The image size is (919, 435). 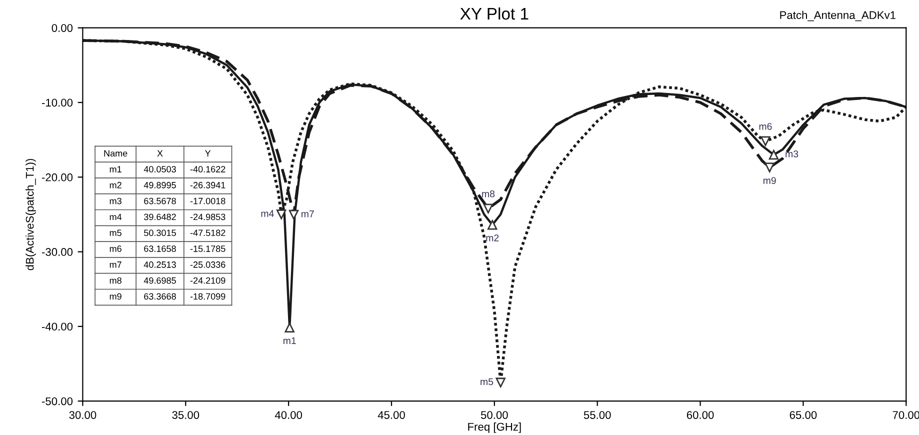 What do you see at coordinates (391, 415) in the screenshot?
I see `x-tick-label: 45.00` at bounding box center [391, 415].